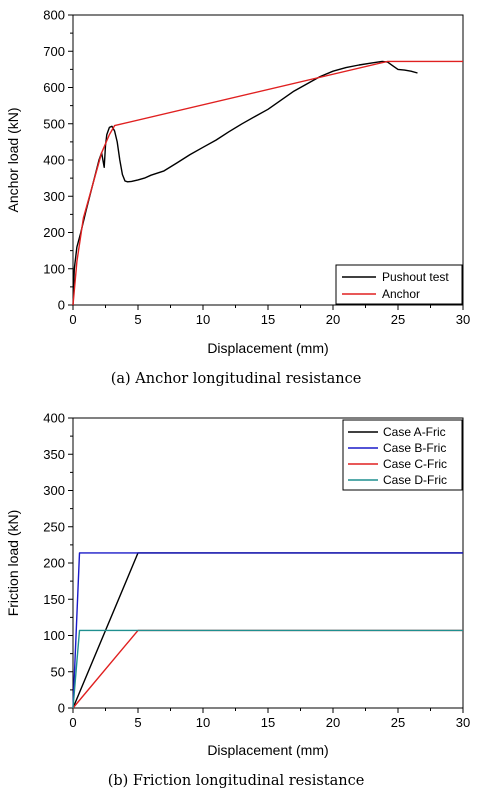 The height and width of the screenshot is (795, 478). I want to click on y-axis-label: Anchor load (kN), so click(13, 159).